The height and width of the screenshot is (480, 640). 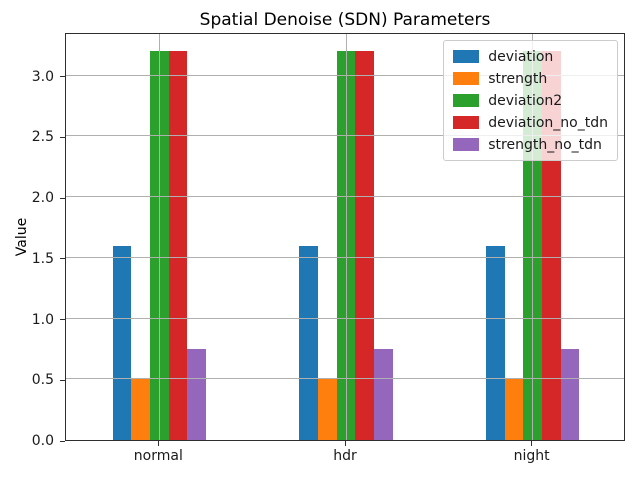 What do you see at coordinates (466, 122) in the screenshot?
I see `legend-swatch-deviation_no_tdn` at bounding box center [466, 122].